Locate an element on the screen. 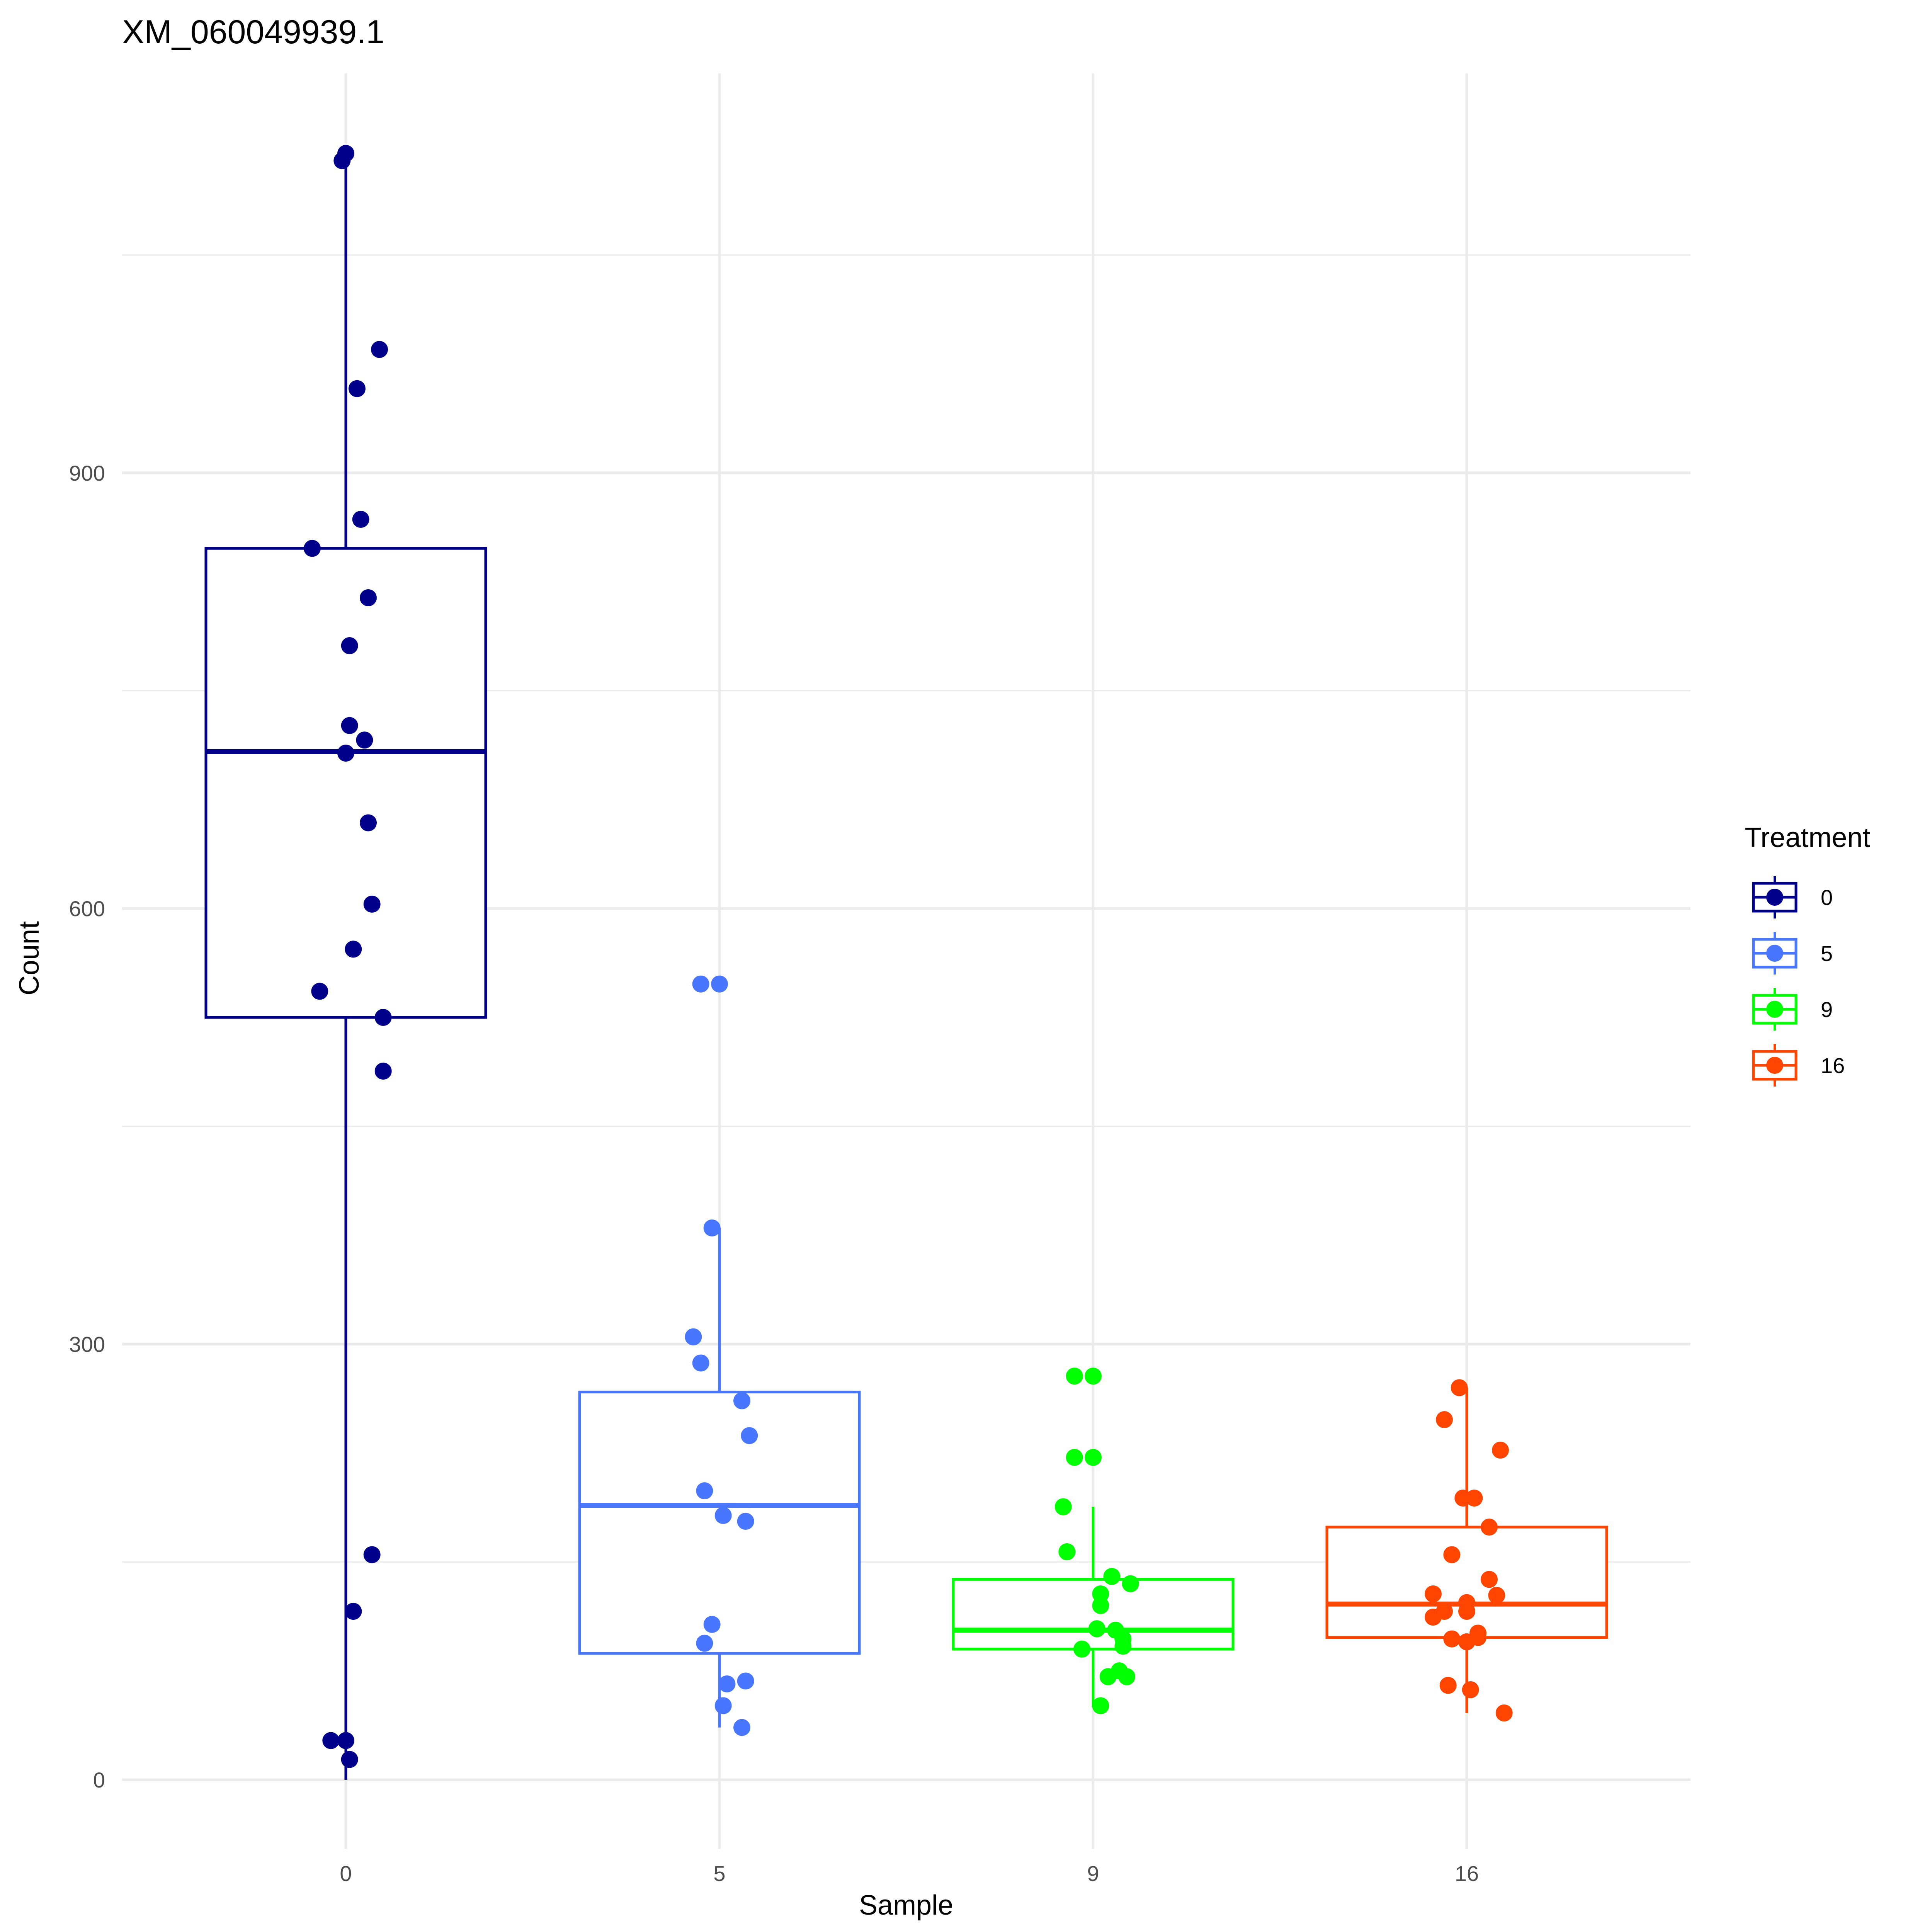  legend-label: 9 is located at coordinates (1827, 1010).